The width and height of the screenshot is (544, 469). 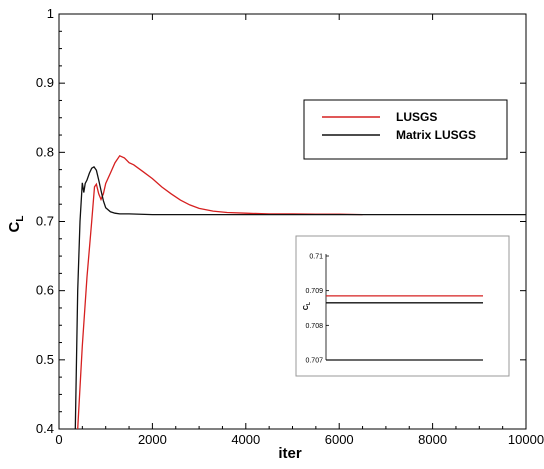 What do you see at coordinates (339, 439) in the screenshot?
I see `x-tick-label: 6000` at bounding box center [339, 439].